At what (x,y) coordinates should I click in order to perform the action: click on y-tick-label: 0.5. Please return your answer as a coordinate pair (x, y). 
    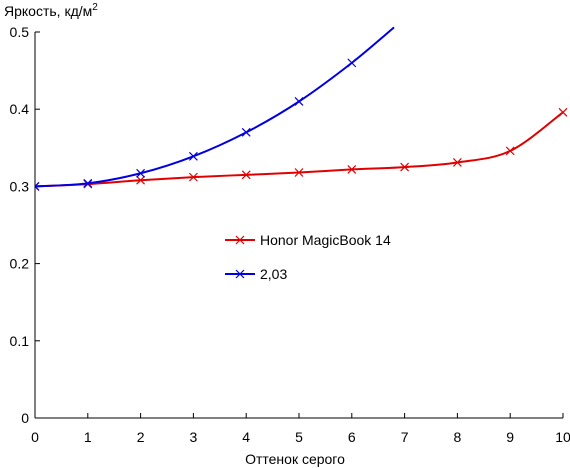
    Looking at the image, I should click on (20, 32).